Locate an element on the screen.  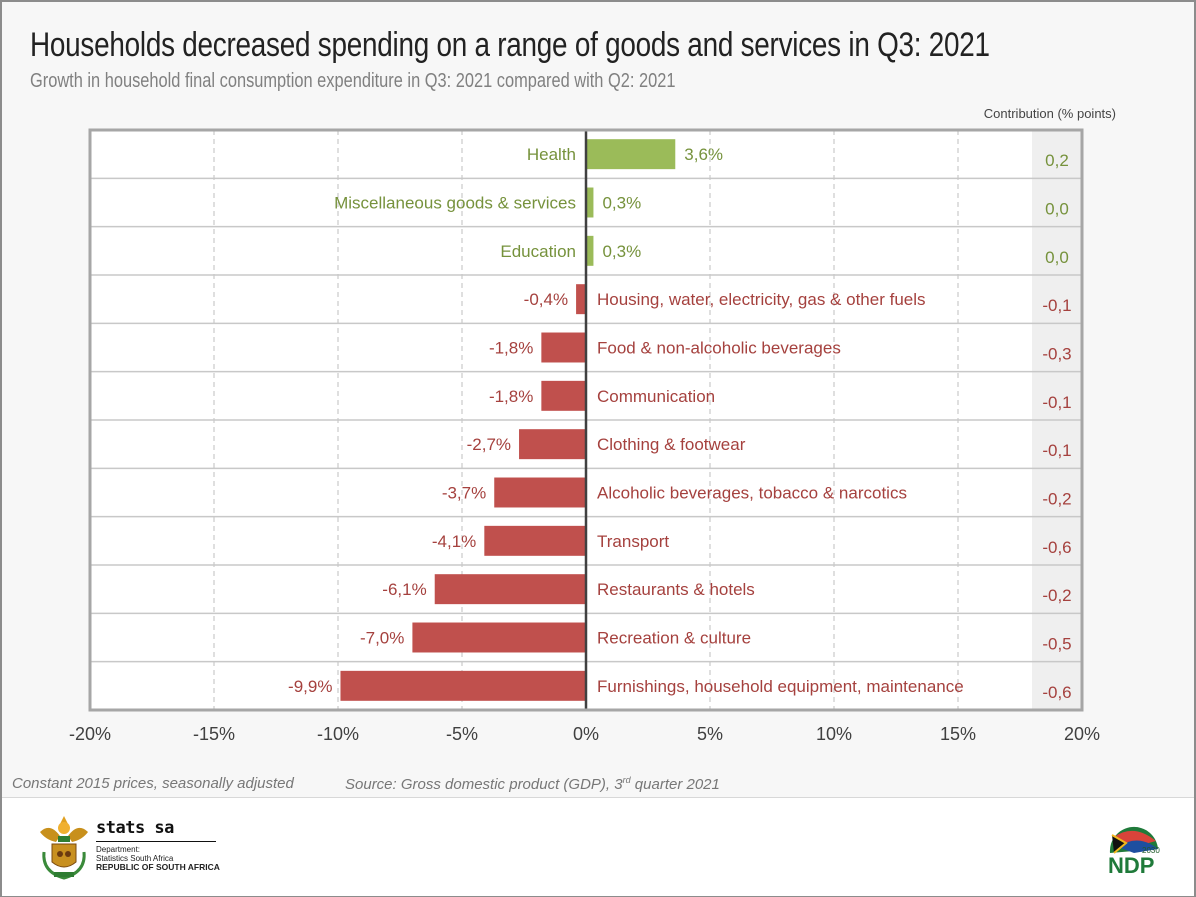
value-label: -2,7% is located at coordinates (489, 444).